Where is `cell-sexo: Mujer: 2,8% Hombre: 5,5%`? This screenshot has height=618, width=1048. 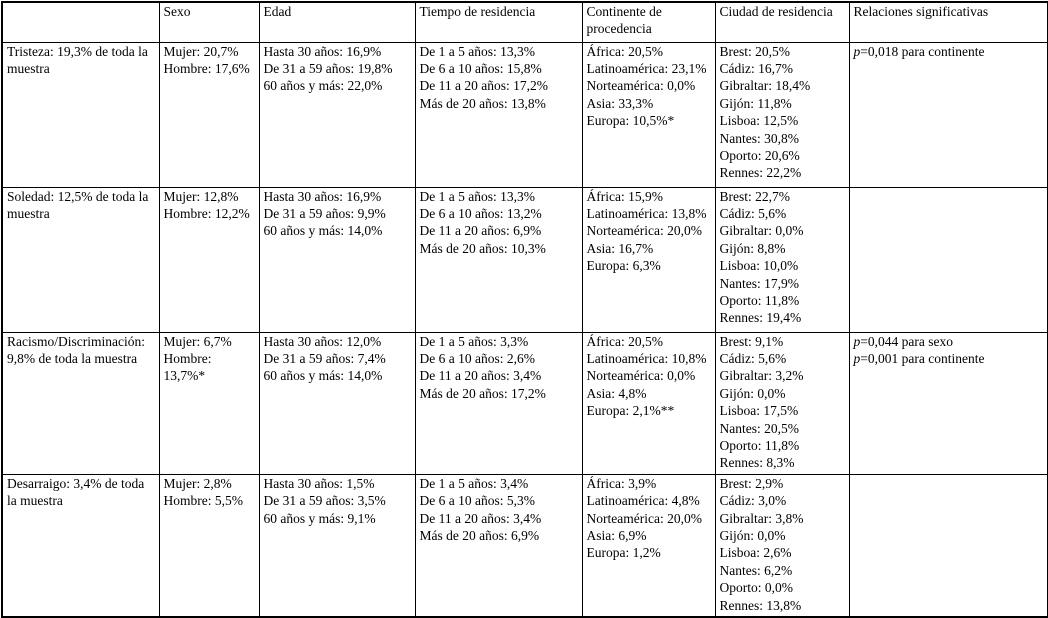 cell-sexo: Mujer: 2,8% Hombre: 5,5% is located at coordinates (209, 545).